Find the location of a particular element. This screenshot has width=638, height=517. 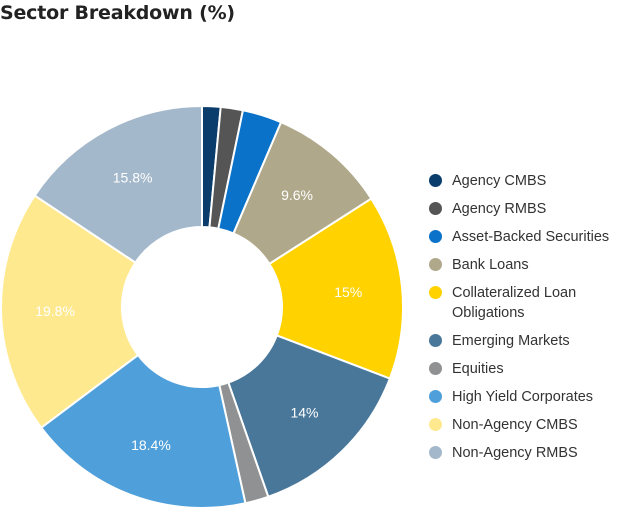

legend-item-collateralized-loan-obligations: Collateralized Loan Obligations is located at coordinates (531, 303).